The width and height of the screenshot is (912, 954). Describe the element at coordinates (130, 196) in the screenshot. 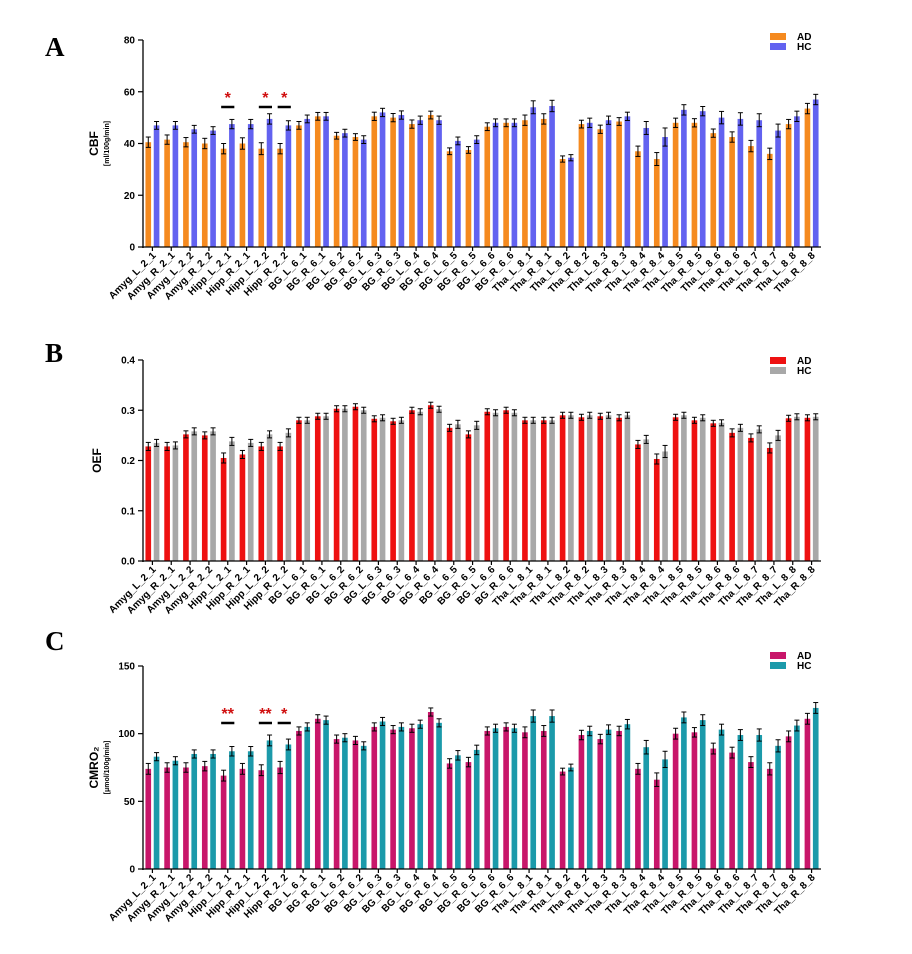

I see `y-tick-label: 20` at that location.